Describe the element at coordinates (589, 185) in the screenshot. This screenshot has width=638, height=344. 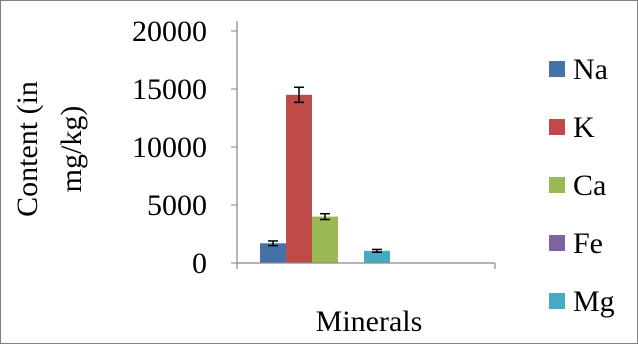
I see `legend-label: Ca` at that location.